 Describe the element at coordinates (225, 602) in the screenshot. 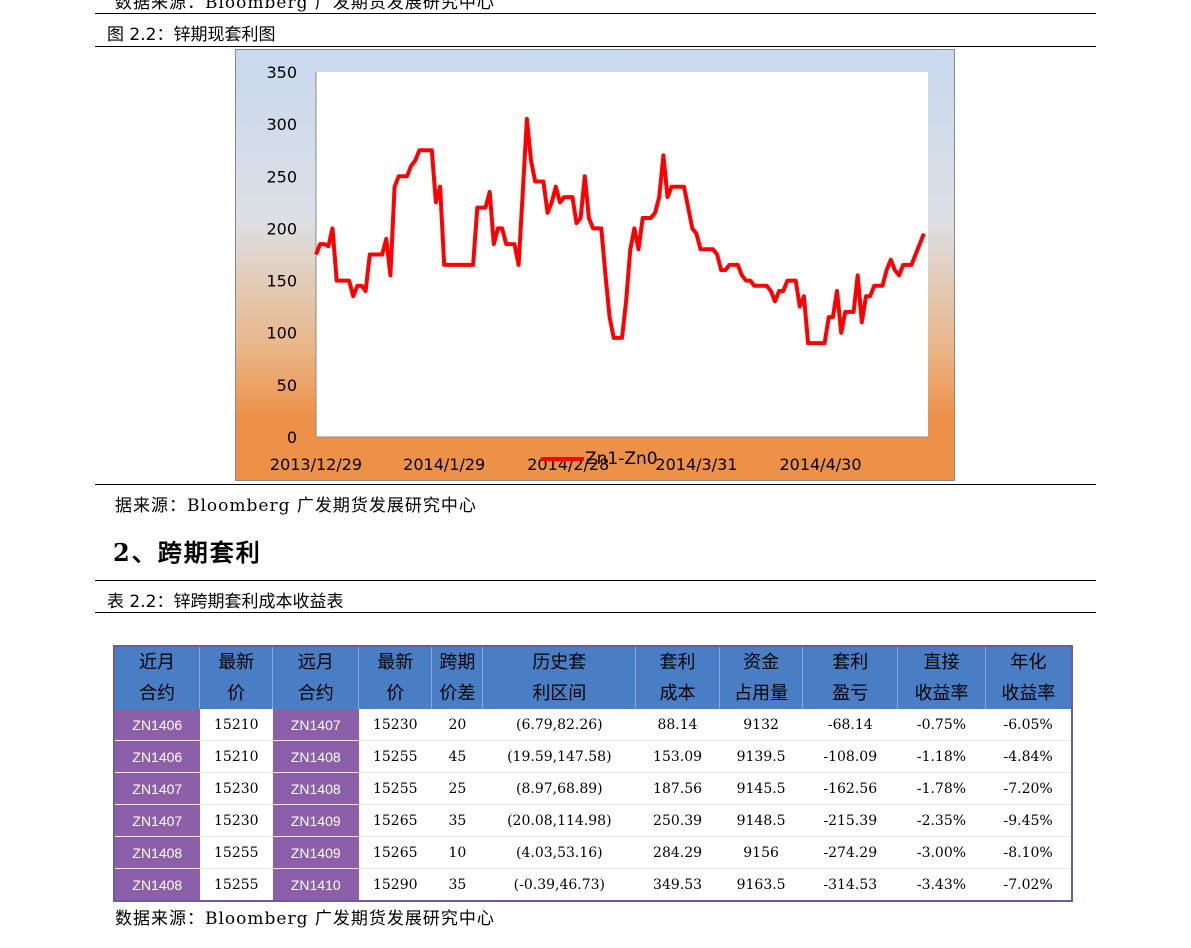

I see `table-caption: 表 2.2：锌跨期套利成本收益表` at that location.